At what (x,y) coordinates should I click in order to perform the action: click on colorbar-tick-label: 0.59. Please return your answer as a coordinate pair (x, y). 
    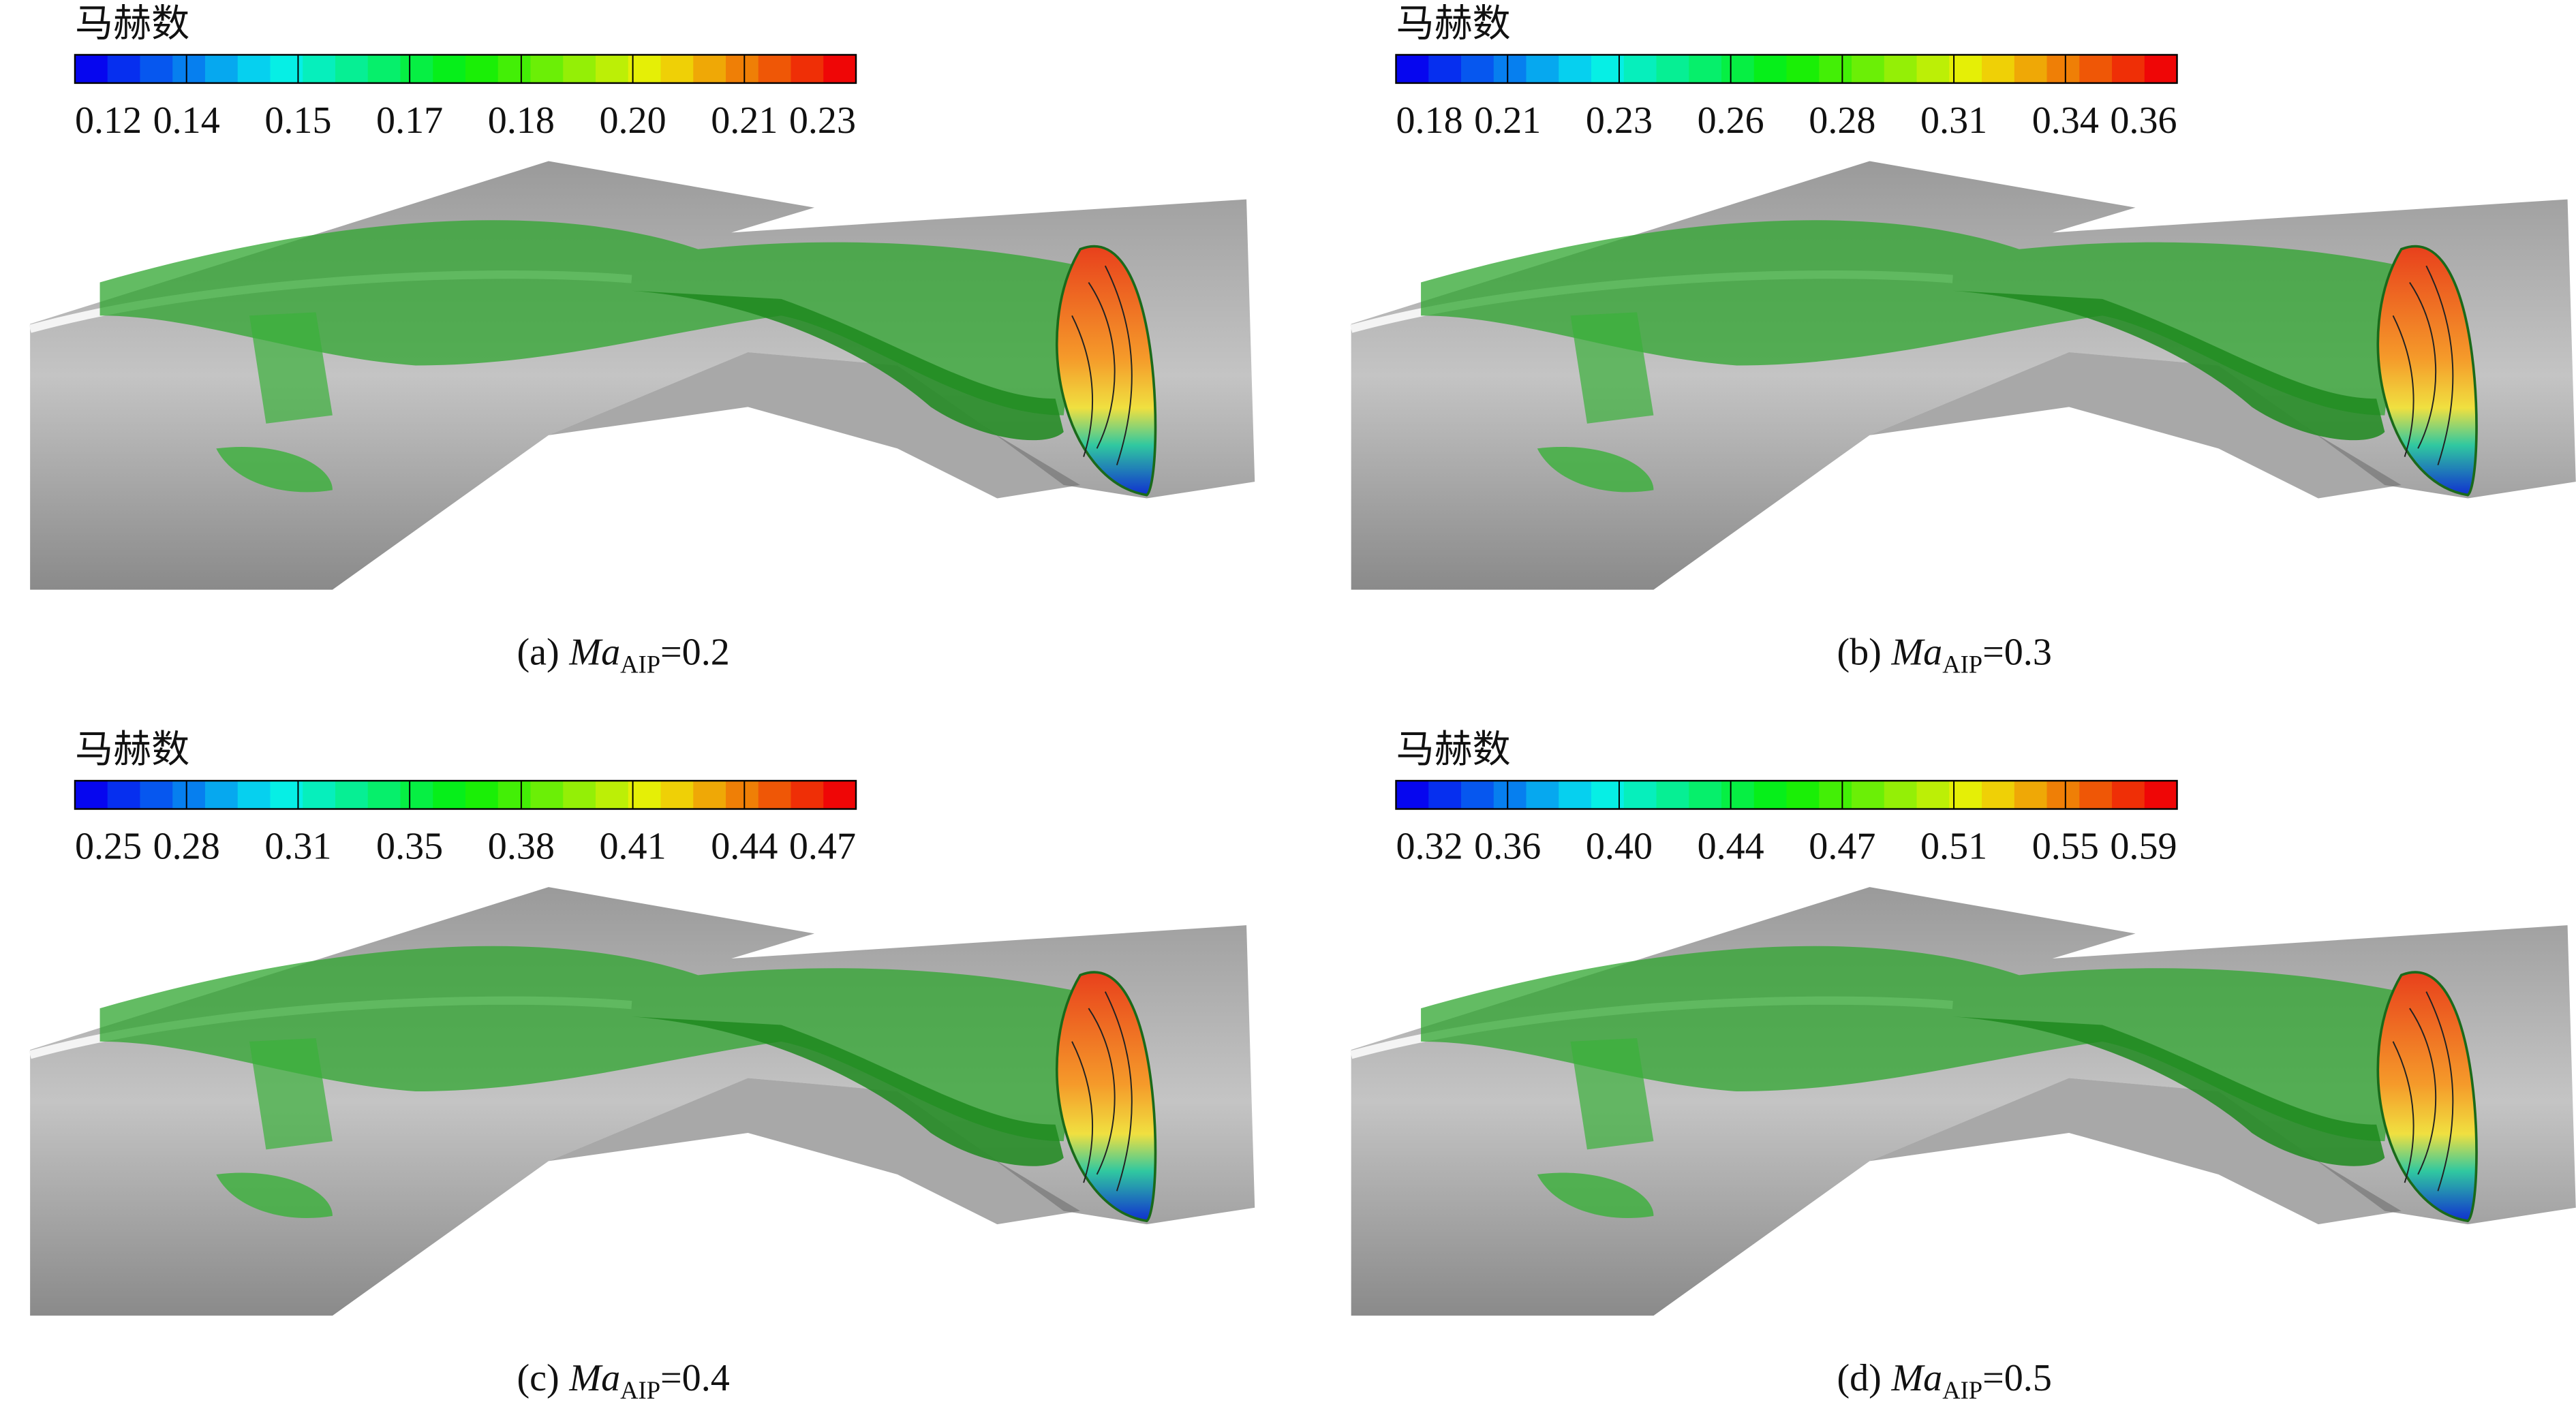
    Looking at the image, I should click on (2143, 847).